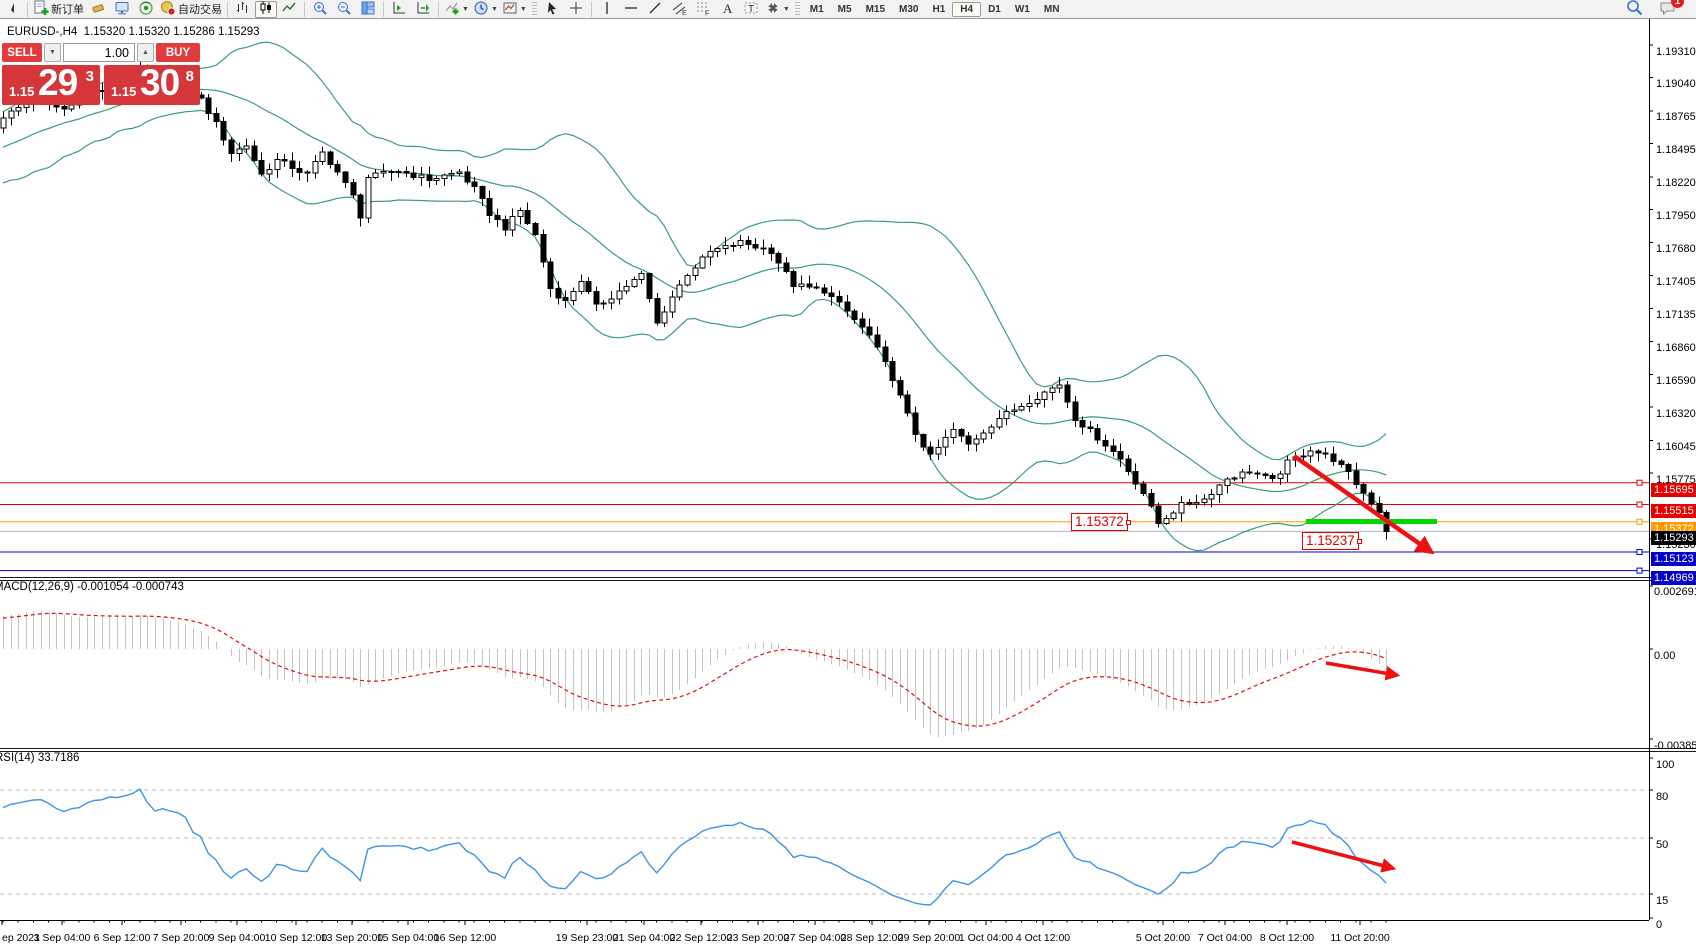 This screenshot has width=1696, height=944. Describe the element at coordinates (655, 9) in the screenshot. I see `trendline-button` at that location.